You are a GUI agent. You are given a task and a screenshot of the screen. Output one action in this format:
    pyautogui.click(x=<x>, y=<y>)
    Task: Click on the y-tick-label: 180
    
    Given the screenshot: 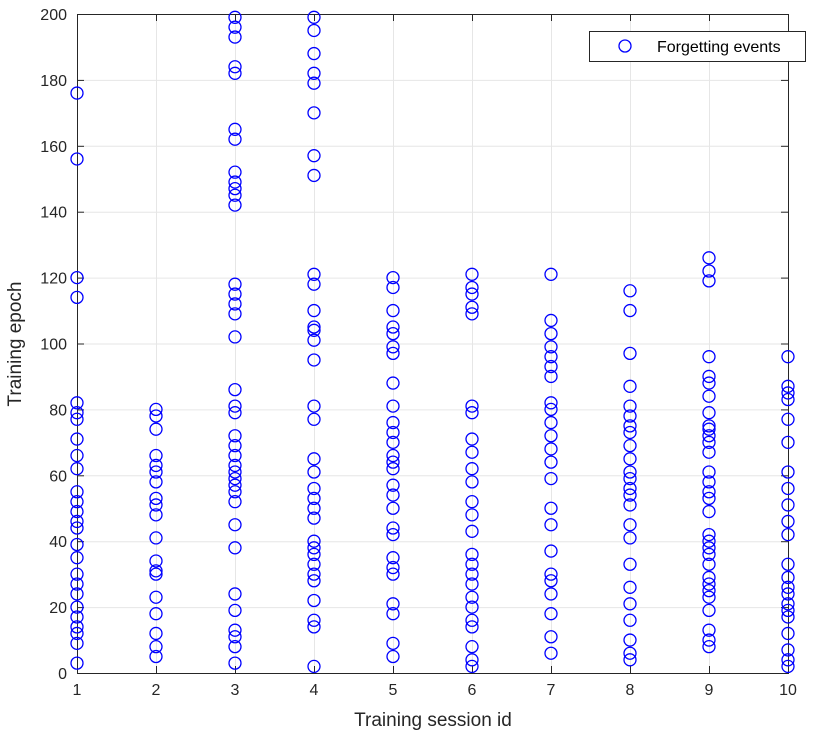 What is the action you would take?
    pyautogui.click(x=53, y=81)
    